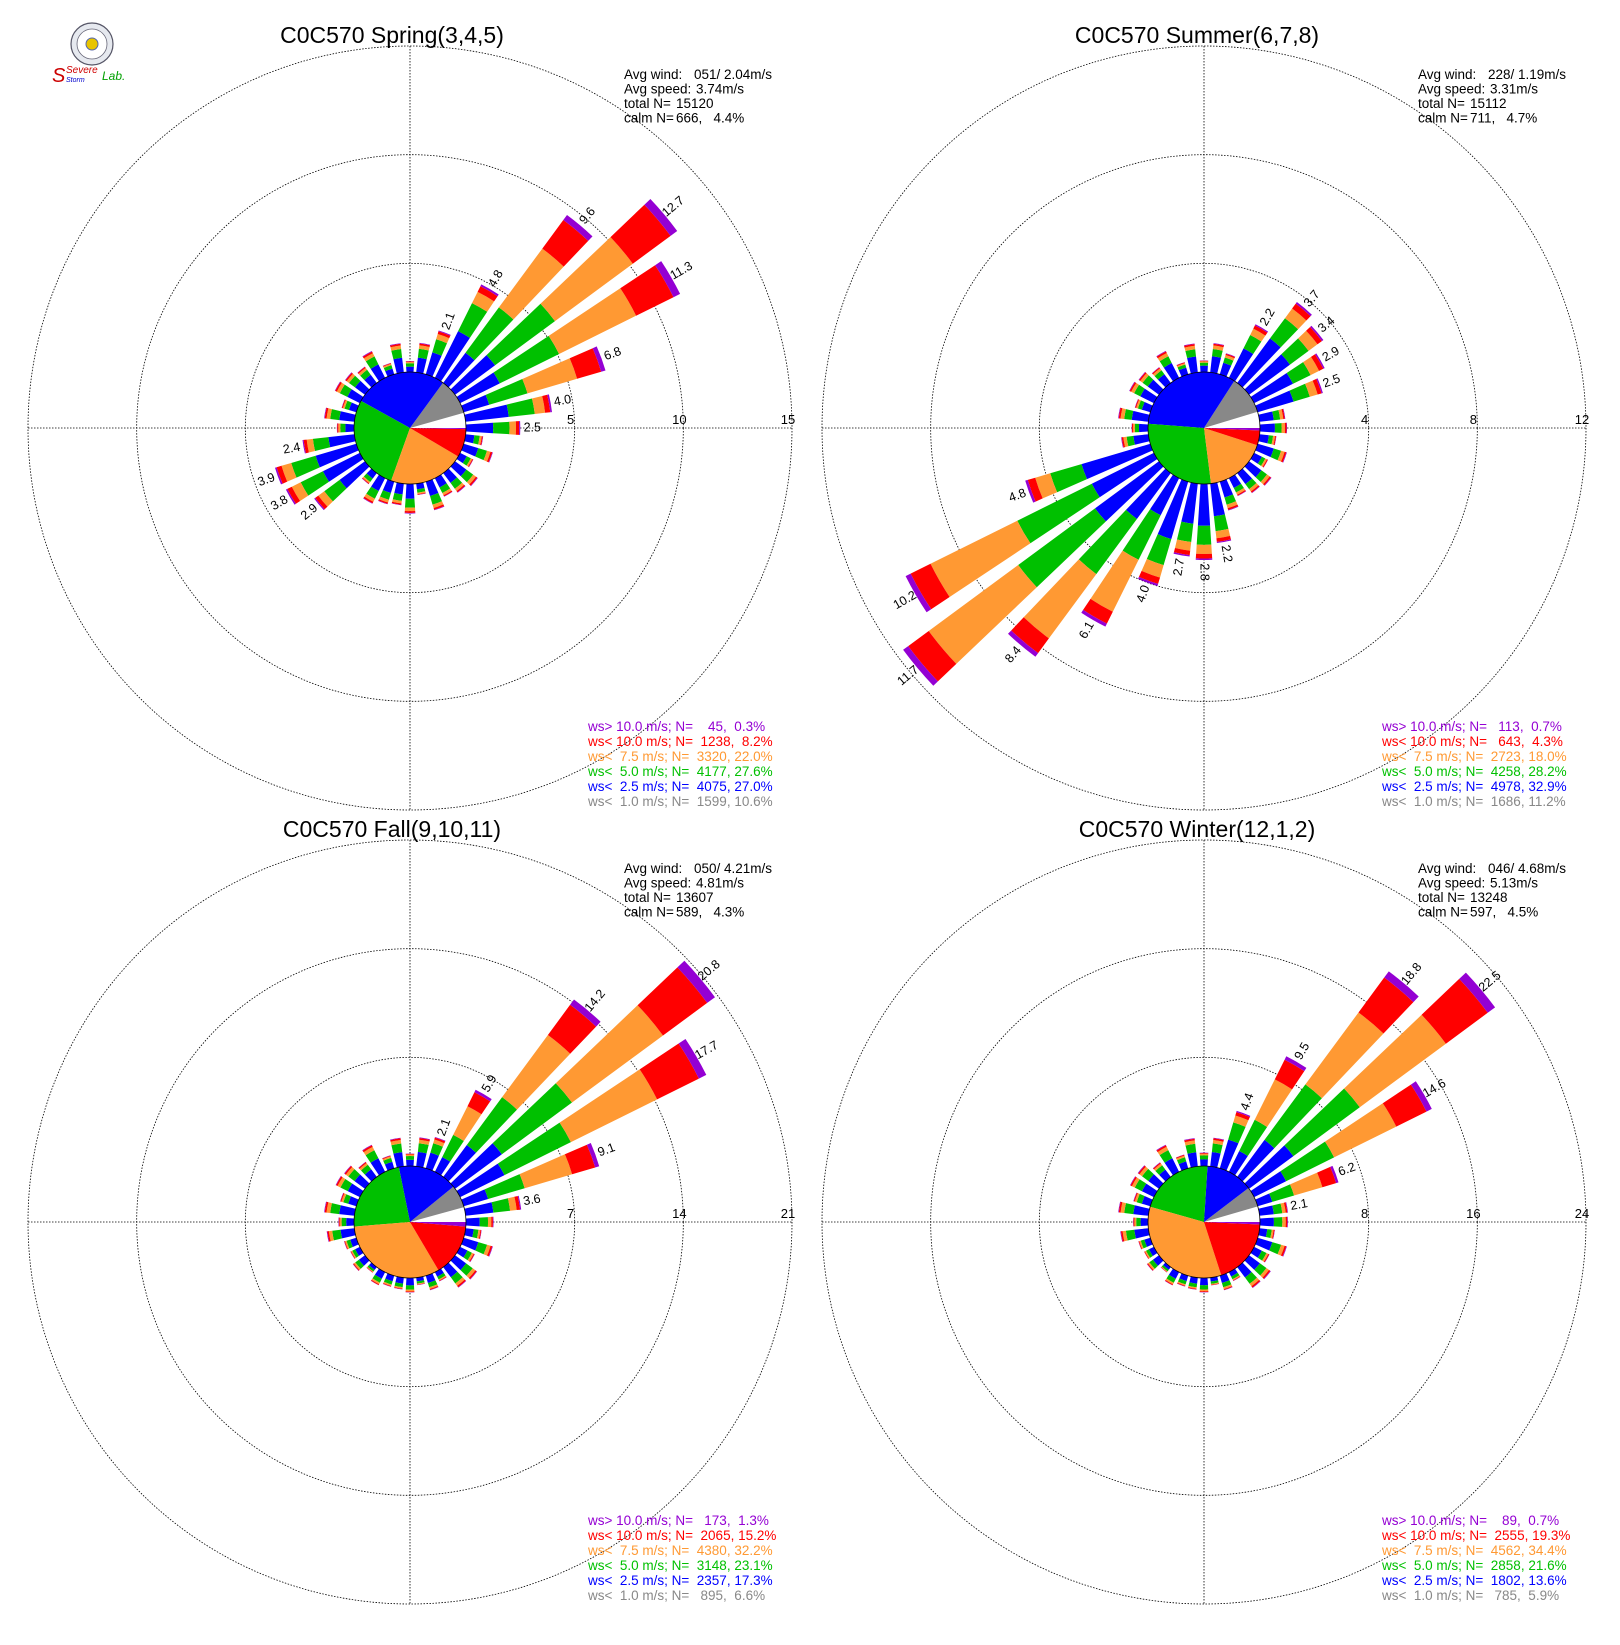  Describe the element at coordinates (1582, 419) in the screenshot. I see `ring-label: 12` at that location.